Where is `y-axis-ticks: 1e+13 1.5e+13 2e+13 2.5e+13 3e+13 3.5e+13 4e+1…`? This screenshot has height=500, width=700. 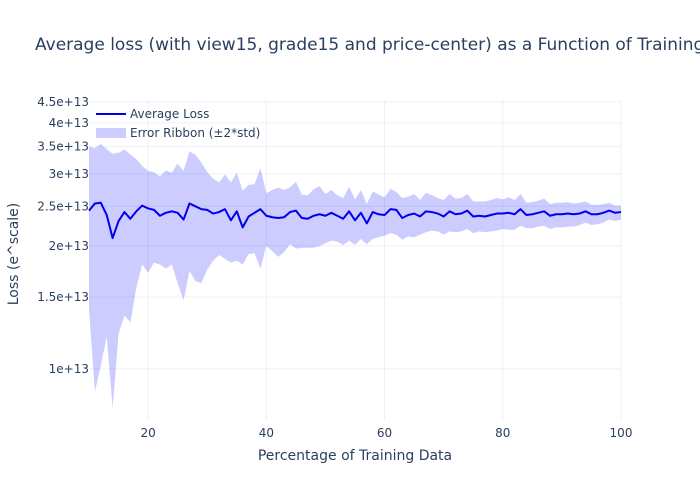
y-axis-ticks: 1e+13 1.5e+13 2e+13 2.5e+13 3e+13 3.5e+13 4e+1… is located at coordinates (63, 235).